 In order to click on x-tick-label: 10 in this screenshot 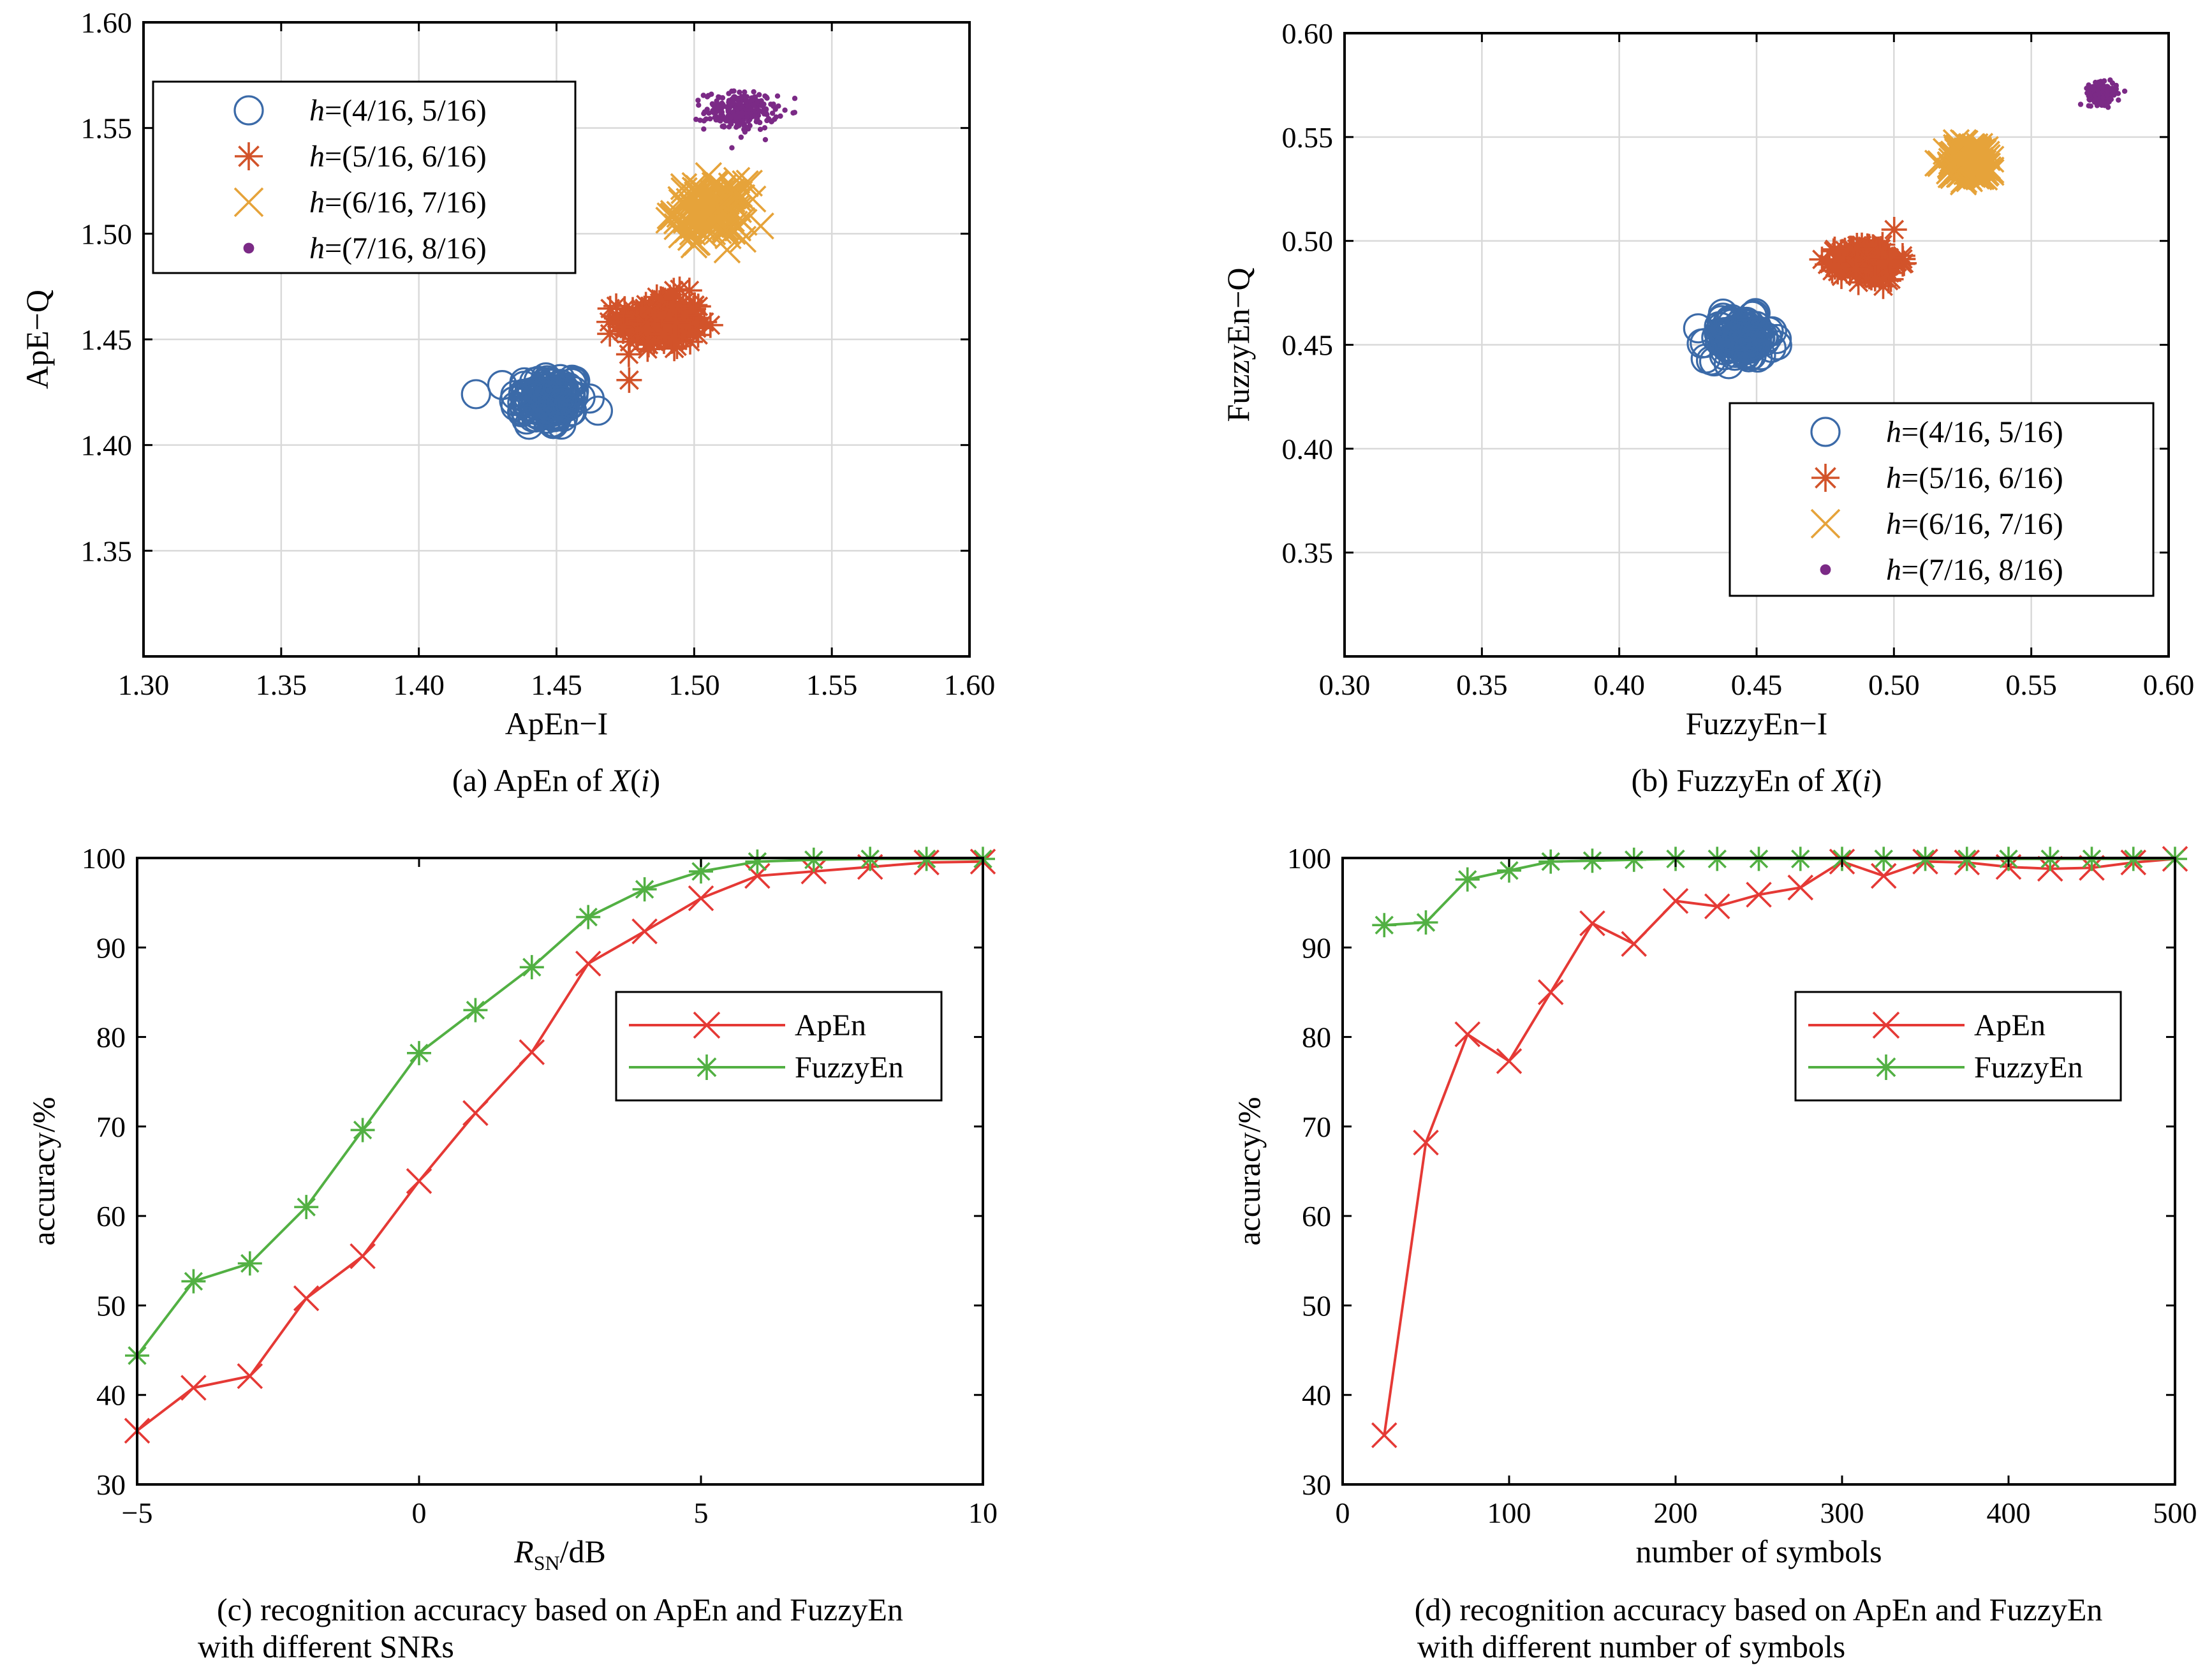, I will do `click(983, 1513)`.